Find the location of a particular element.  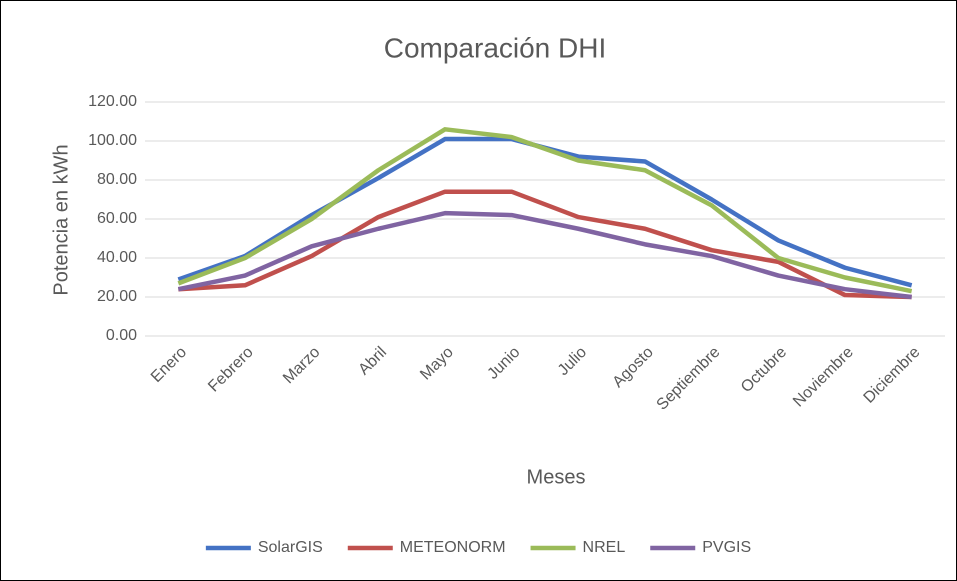

chart-title: Comparación DHI is located at coordinates (495, 47).